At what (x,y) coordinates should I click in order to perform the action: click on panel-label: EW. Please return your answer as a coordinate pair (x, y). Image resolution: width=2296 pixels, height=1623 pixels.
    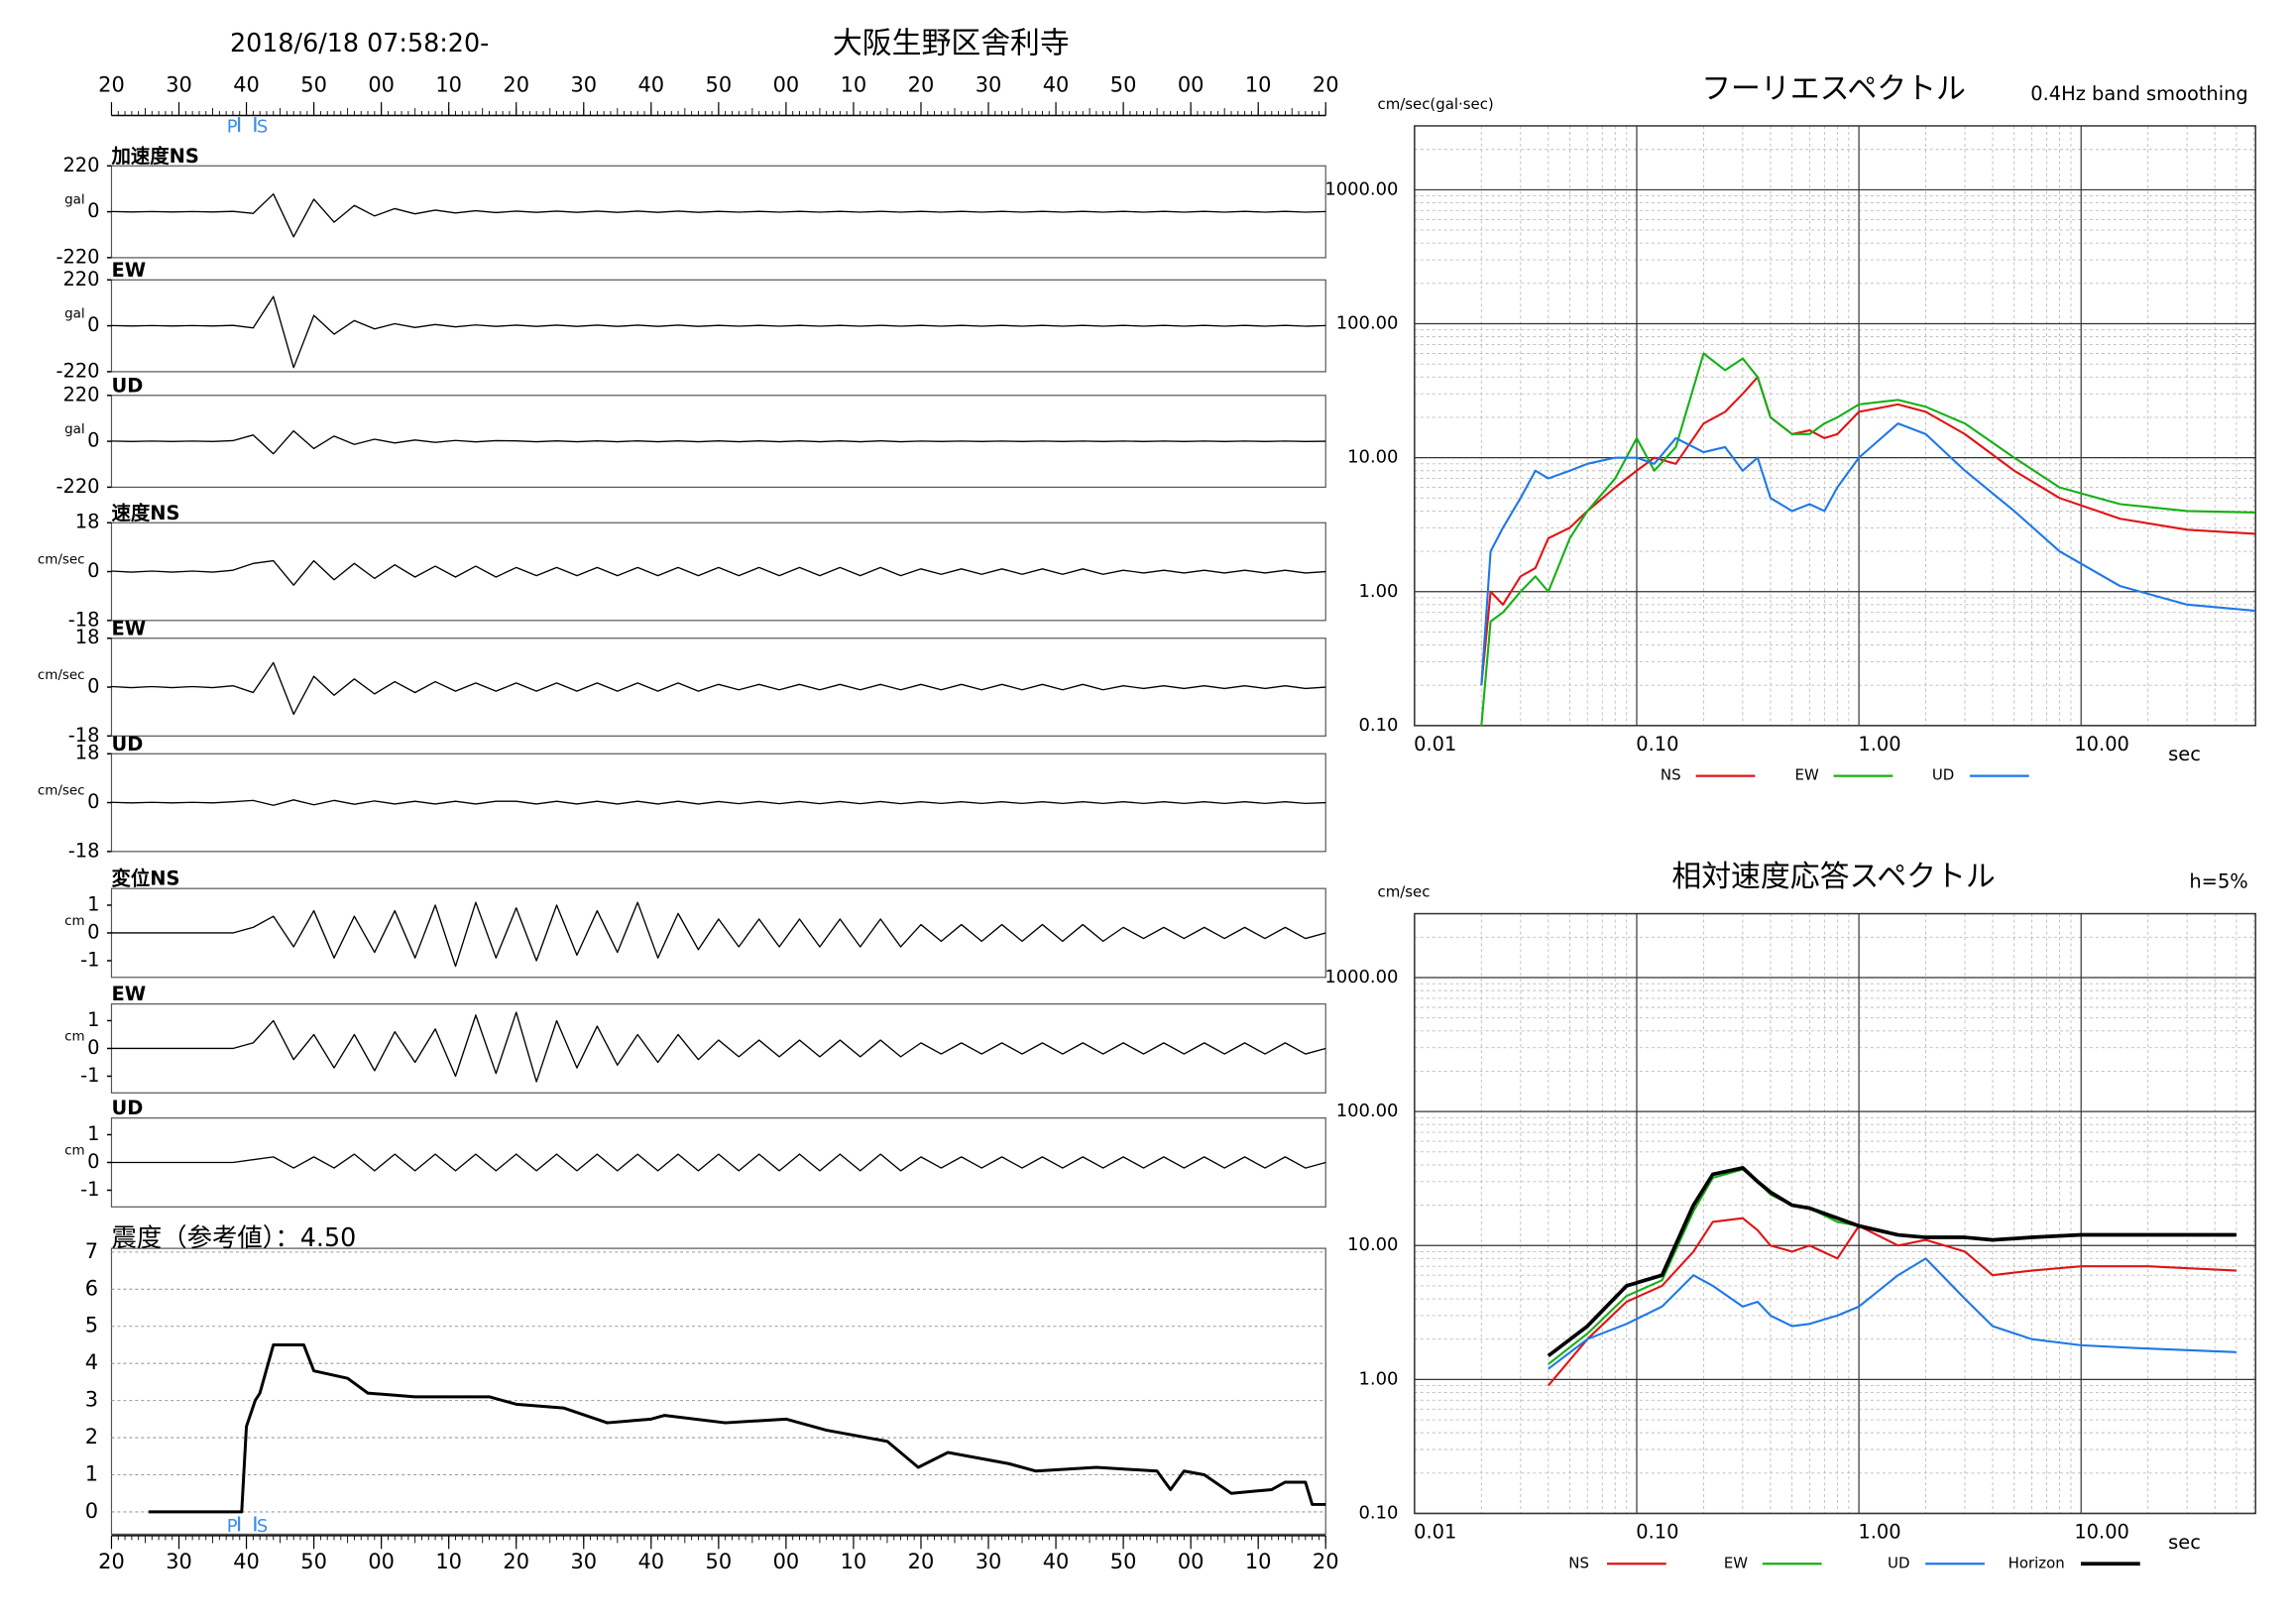
    Looking at the image, I should click on (128, 994).